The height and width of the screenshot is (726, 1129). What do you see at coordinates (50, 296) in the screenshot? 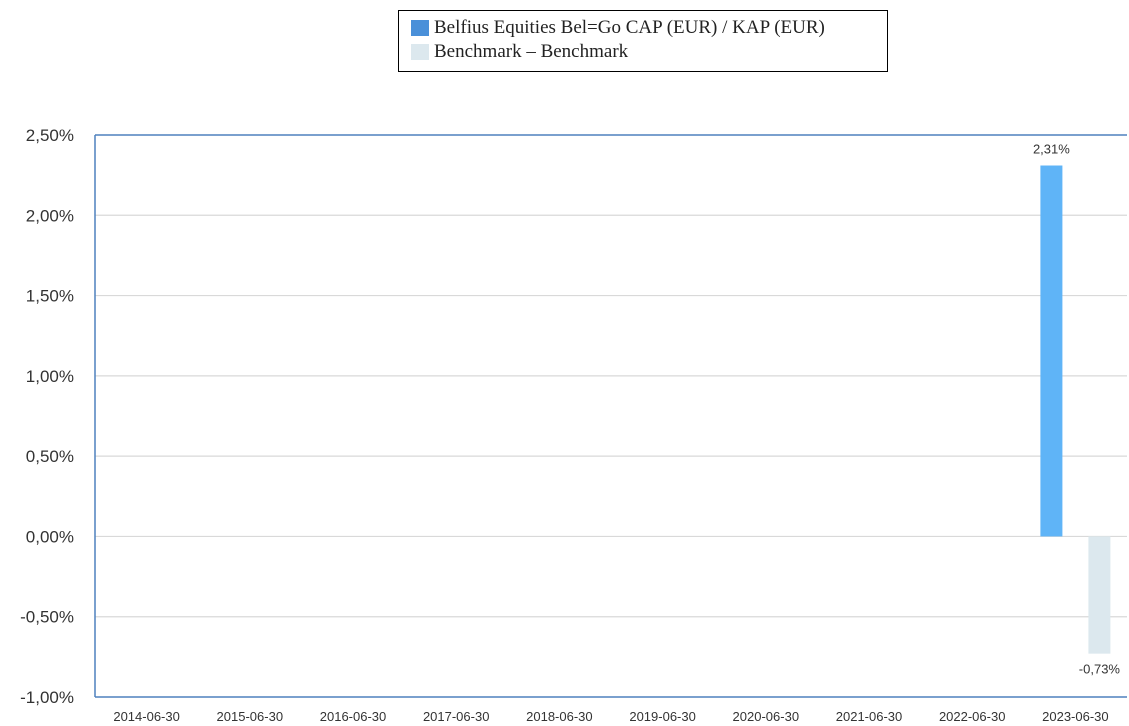
I see `y-tick-label: 1,50%` at bounding box center [50, 296].